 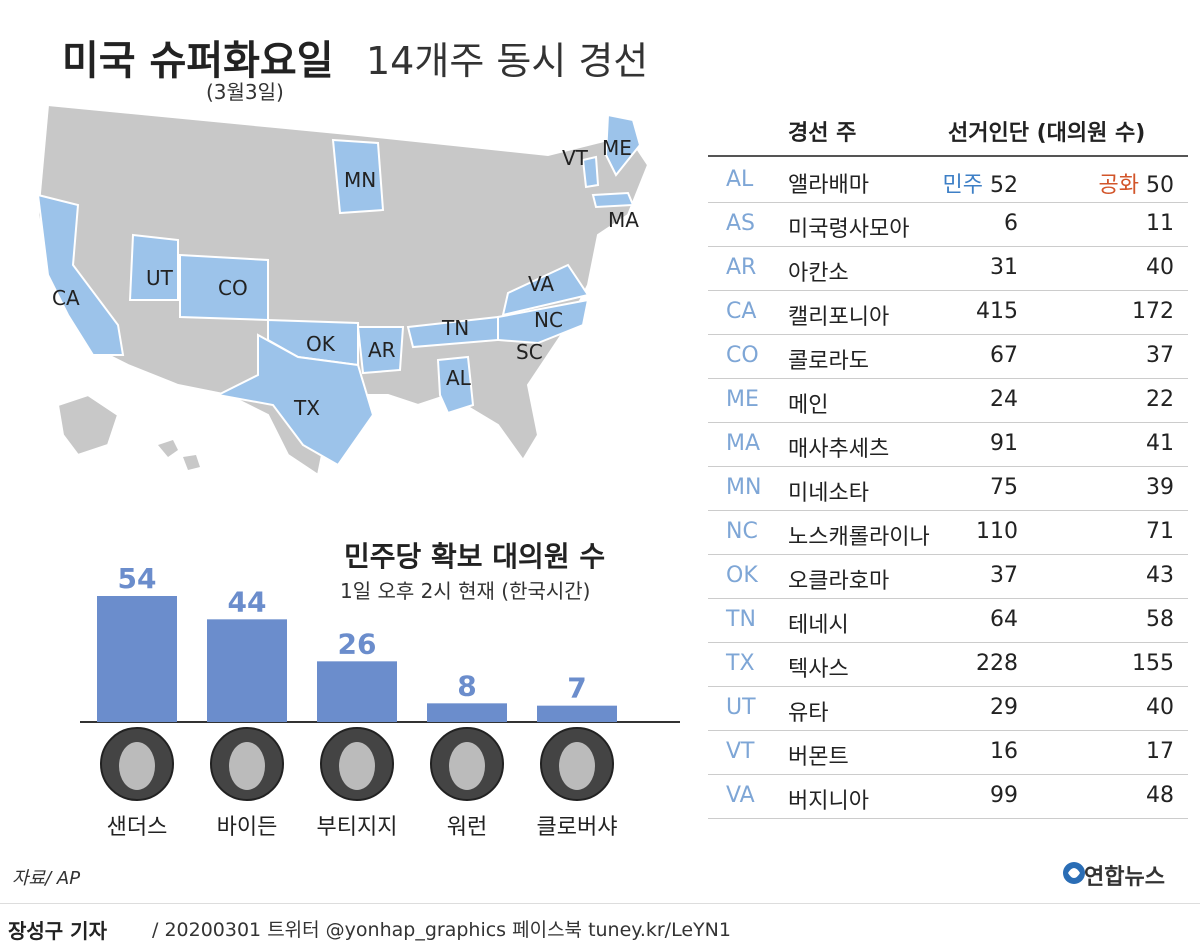 I want to click on state-abbr: UT, so click(x=741, y=707).